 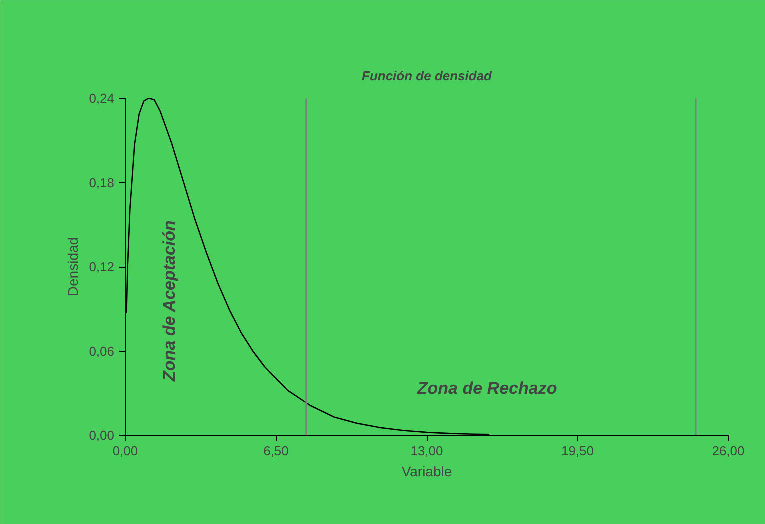 I want to click on x-tick-label: 0,00, so click(x=125, y=451).